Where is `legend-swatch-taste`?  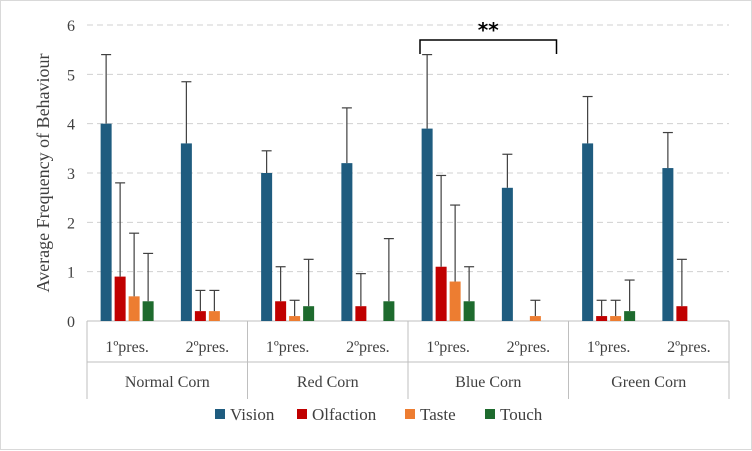
legend-swatch-taste is located at coordinates (410, 414).